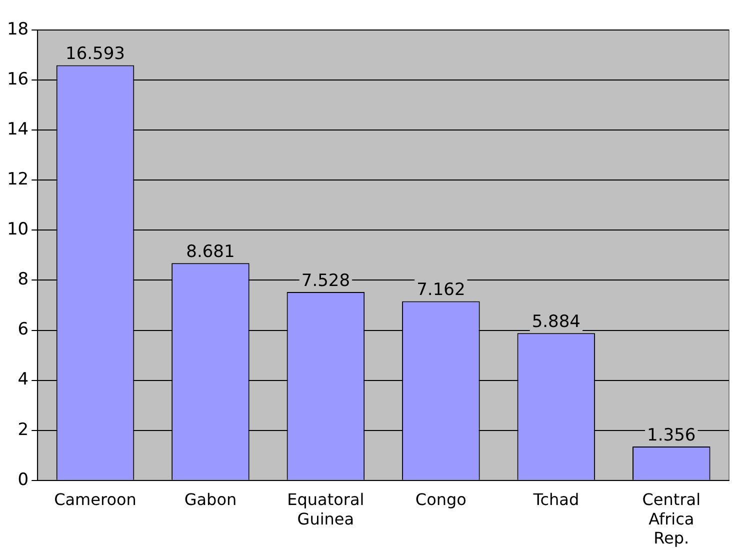  What do you see at coordinates (23, 380) in the screenshot?
I see `y-tick-label: 4` at bounding box center [23, 380].